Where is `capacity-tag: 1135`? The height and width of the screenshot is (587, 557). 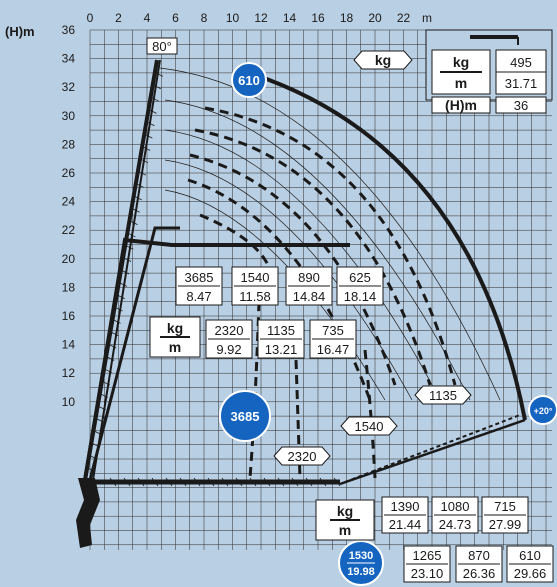
capacity-tag: 1135 is located at coordinates (443, 395).